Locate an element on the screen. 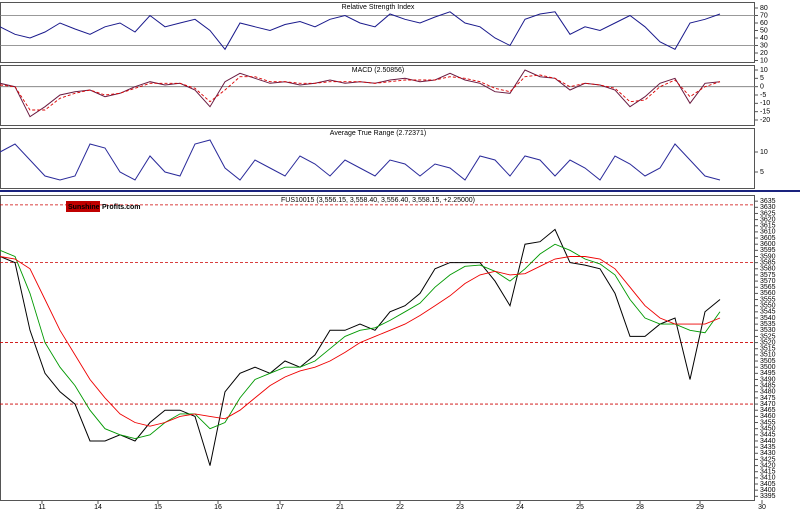  x-tick-label: 17 is located at coordinates (280, 507).